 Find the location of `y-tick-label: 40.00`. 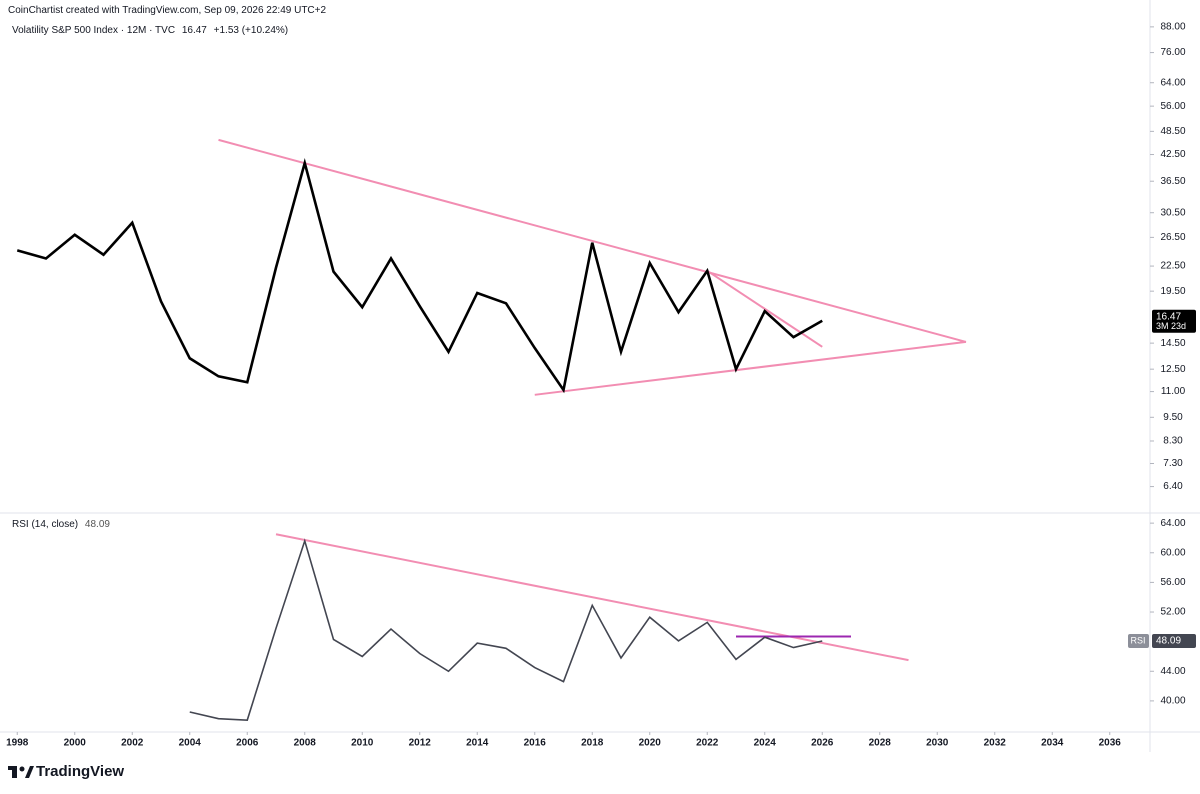

y-tick-label: 40.00 is located at coordinates (1172, 701).